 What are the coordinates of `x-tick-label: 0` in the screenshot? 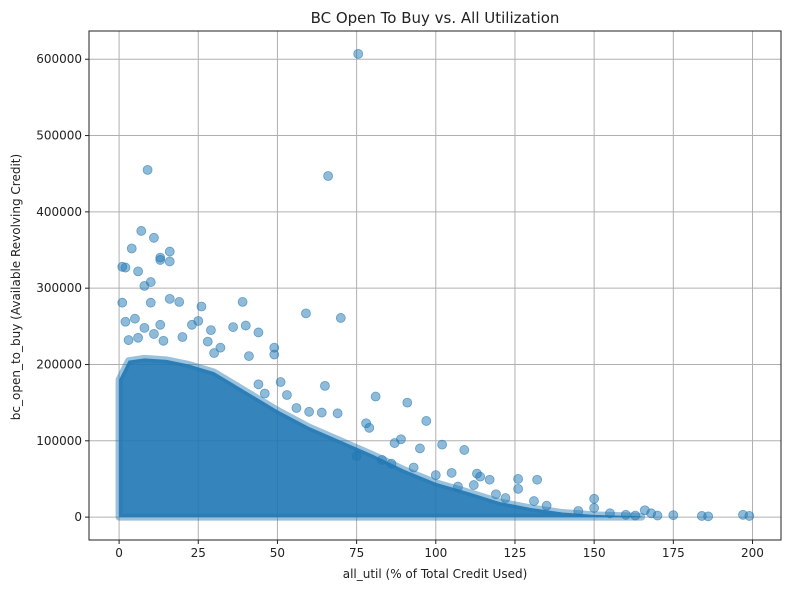 It's located at (119, 553).